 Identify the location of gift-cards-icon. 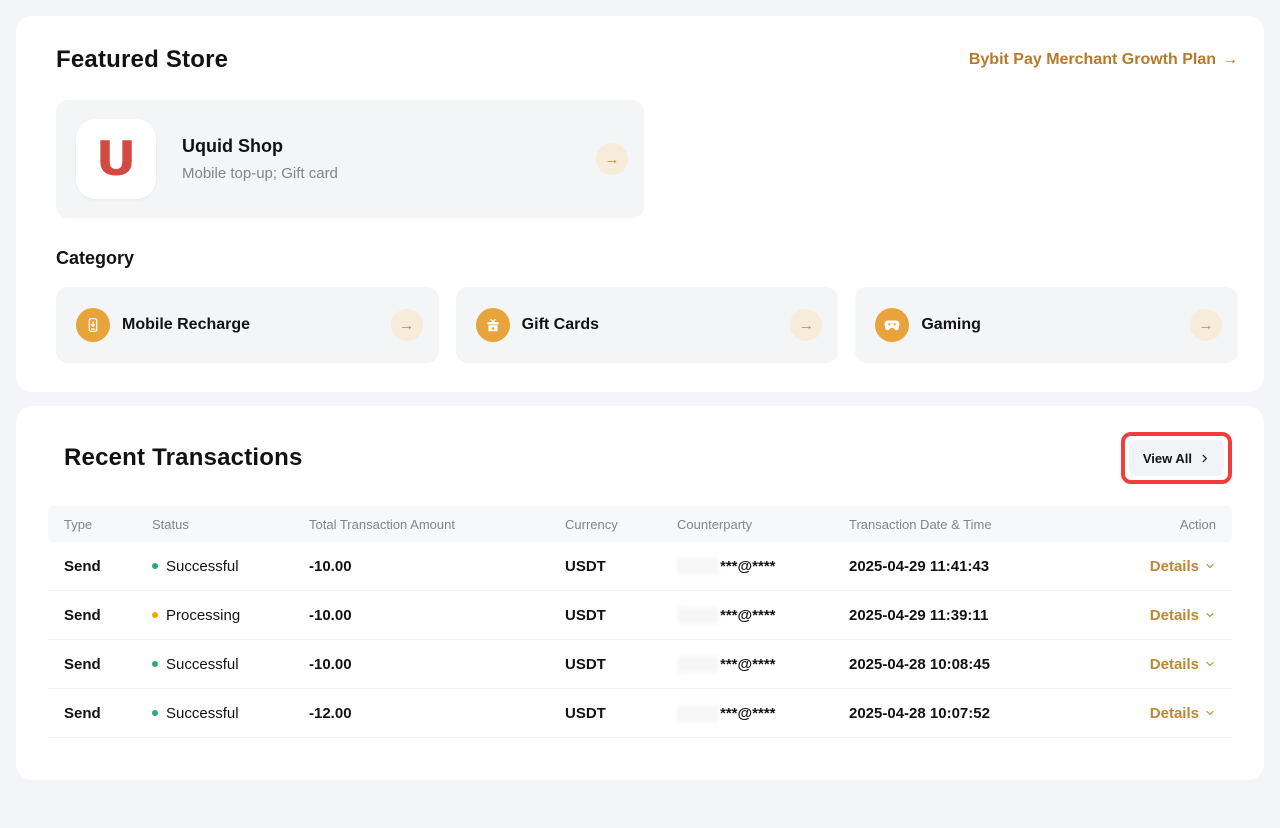
(492, 325).